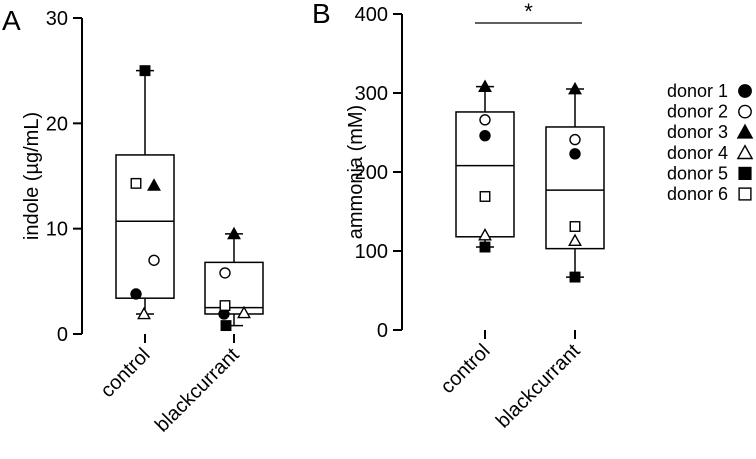 This screenshot has width=756, height=459. I want to click on legend-label: donor 2, so click(697, 112).